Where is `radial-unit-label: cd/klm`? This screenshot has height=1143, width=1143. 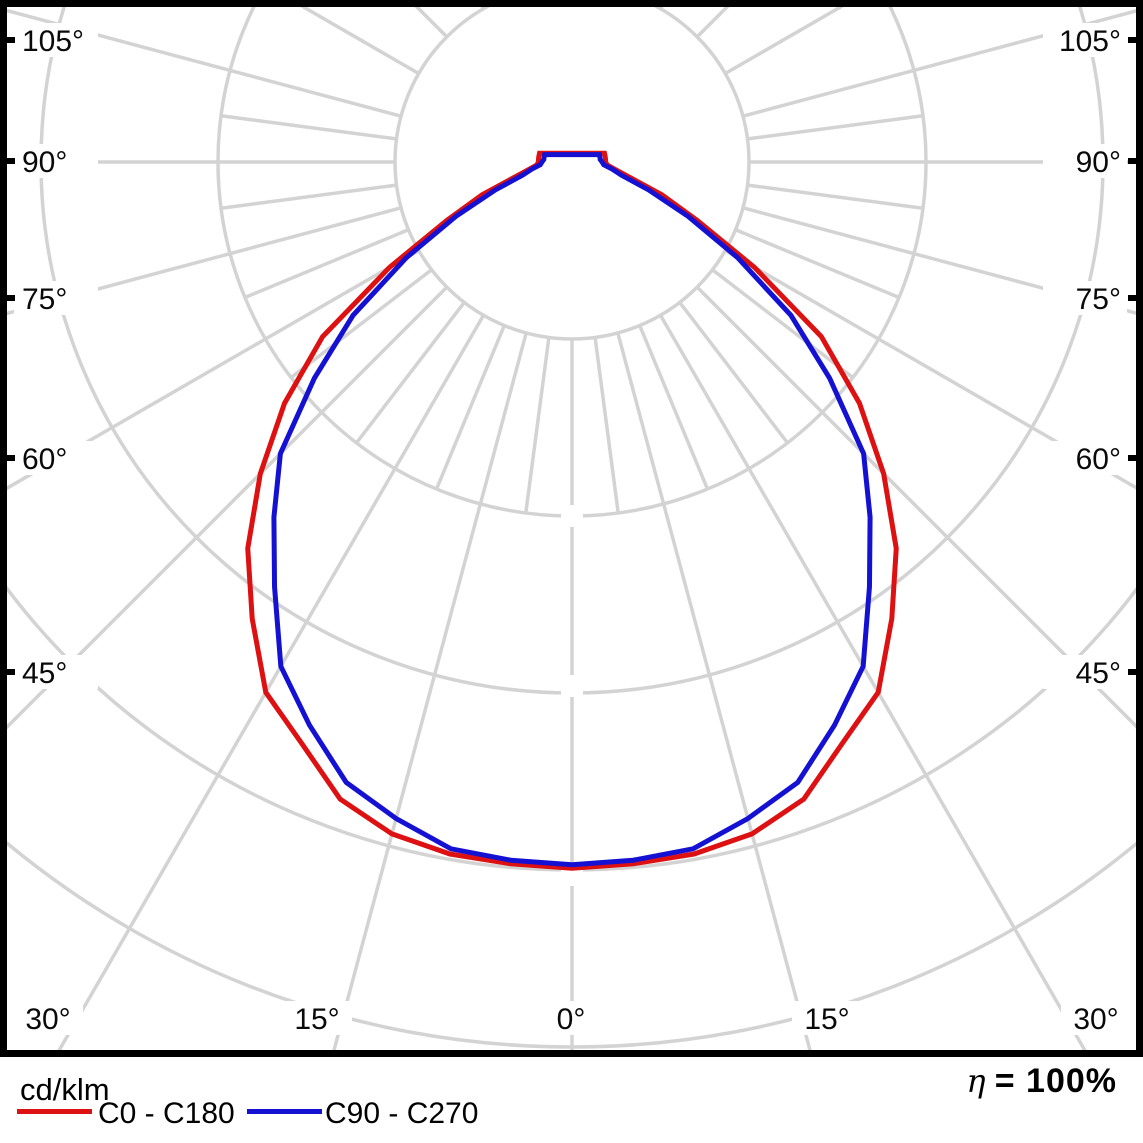
radial-unit-label: cd/klm is located at coordinates (65, 1089).